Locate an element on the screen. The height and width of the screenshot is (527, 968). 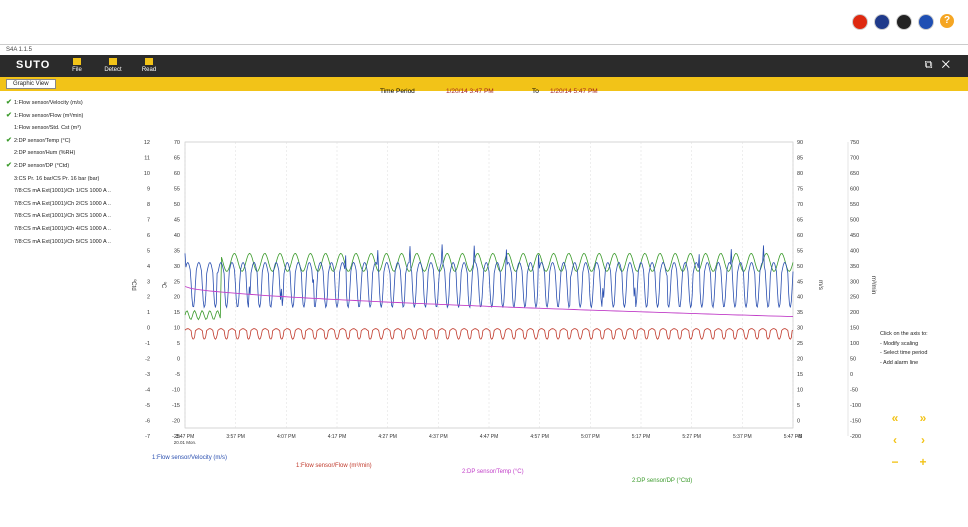
legend-entry: 2:DP sensor/Temp (°C) is located at coordinates (493, 472).